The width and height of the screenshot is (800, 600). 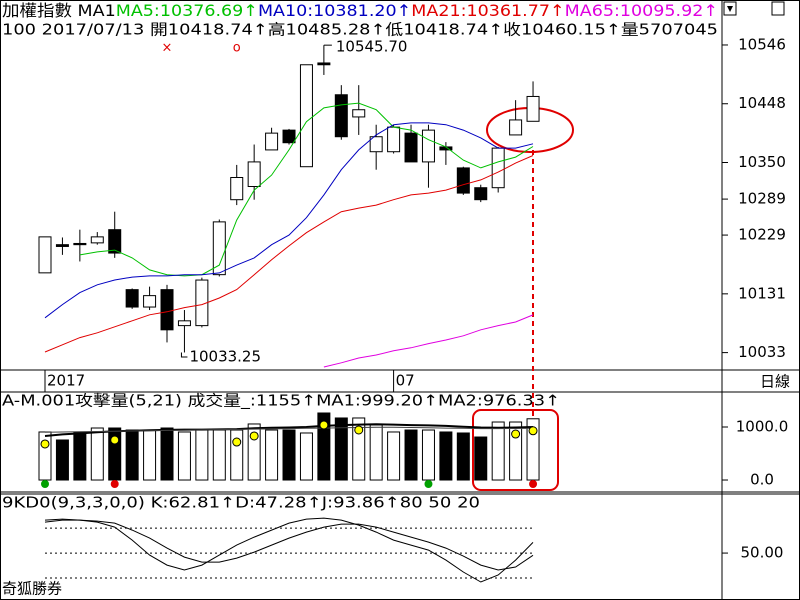 I want to click on y-tick-label: 10289, so click(x=762, y=199).